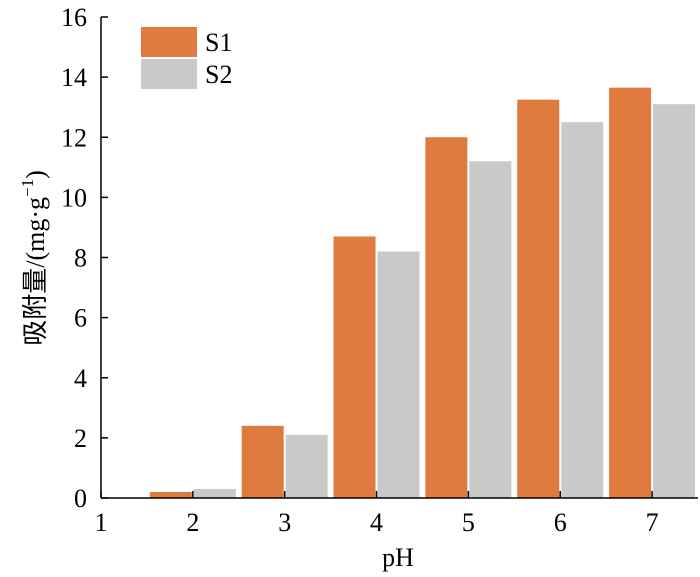 Image resolution: width=700 pixels, height=577 pixels. Describe the element at coordinates (652, 522) in the screenshot. I see `x-tick-label-7: 7` at that location.